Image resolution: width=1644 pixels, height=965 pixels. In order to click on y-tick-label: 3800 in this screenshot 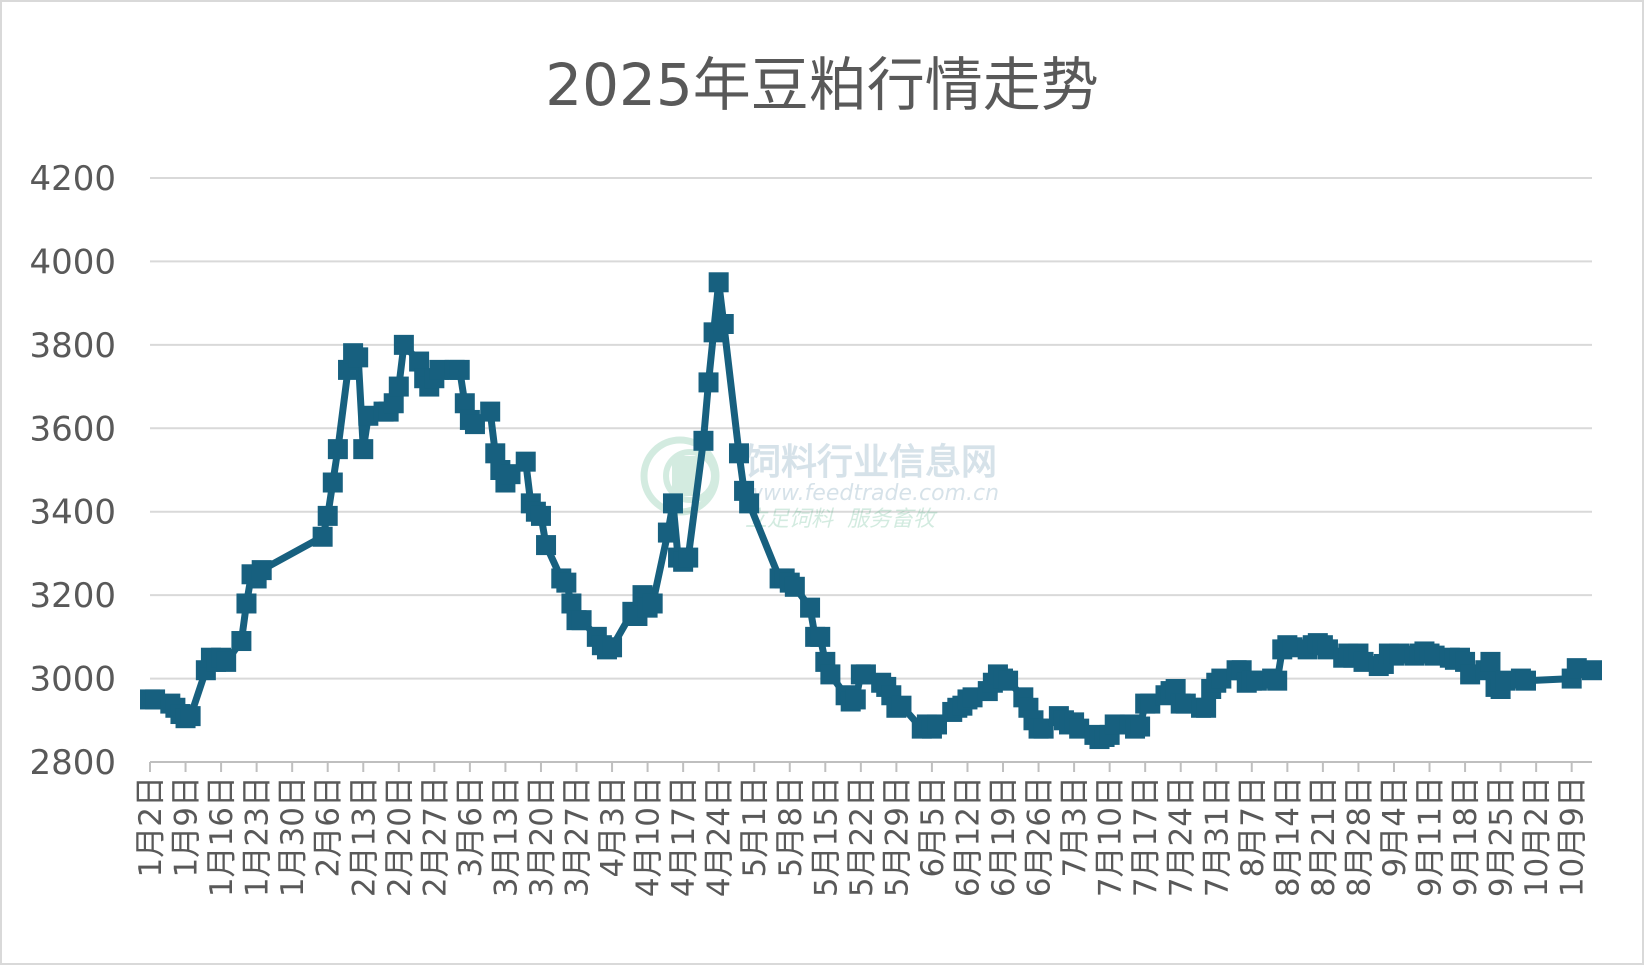, I will do `click(72, 346)`.